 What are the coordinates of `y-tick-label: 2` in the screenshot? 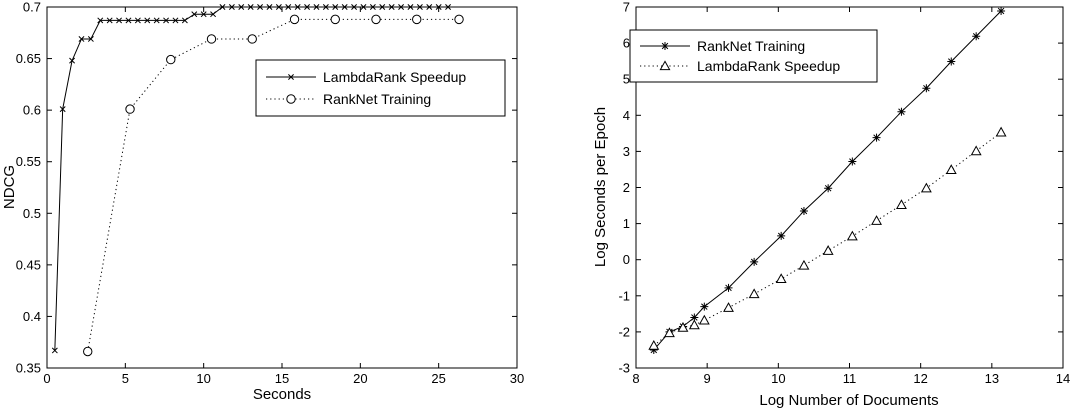 It's located at (626, 187).